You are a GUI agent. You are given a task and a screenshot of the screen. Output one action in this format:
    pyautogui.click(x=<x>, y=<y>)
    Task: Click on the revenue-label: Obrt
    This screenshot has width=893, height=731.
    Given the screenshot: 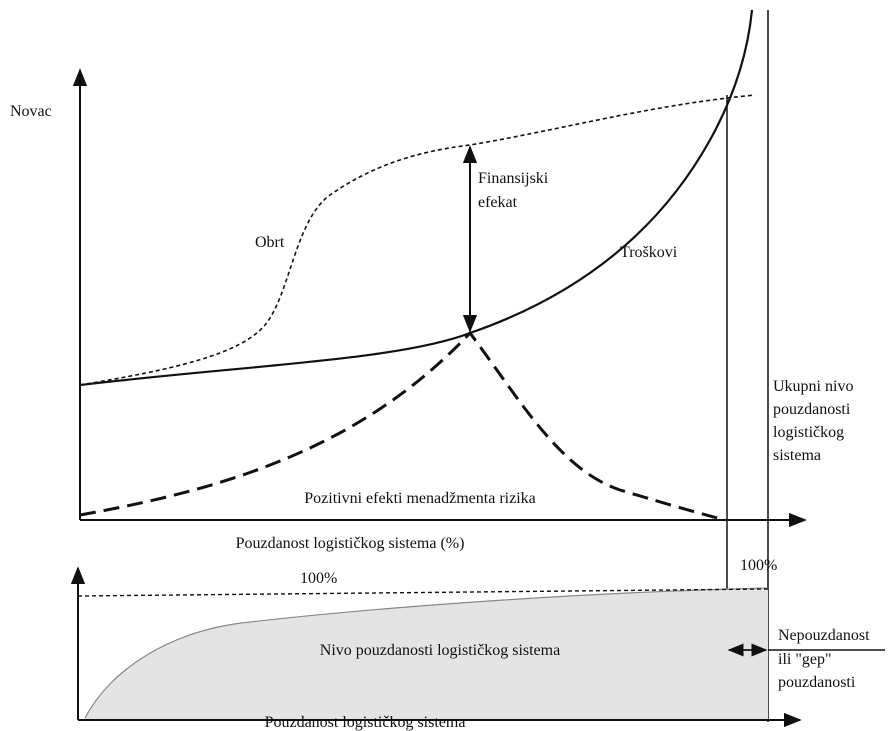 What is the action you would take?
    pyautogui.click(x=270, y=242)
    